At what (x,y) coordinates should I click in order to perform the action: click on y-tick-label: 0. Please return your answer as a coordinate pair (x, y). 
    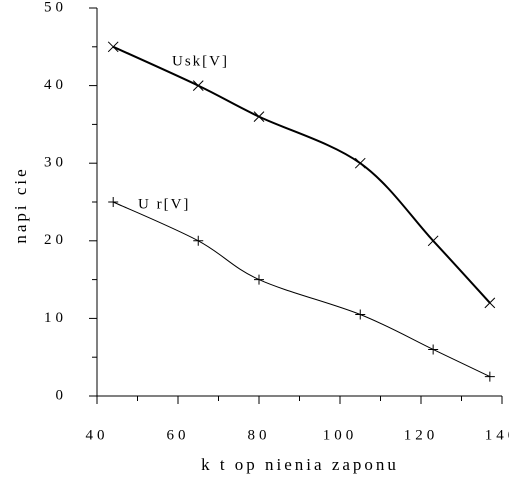
    Looking at the image, I should click on (62, 395).